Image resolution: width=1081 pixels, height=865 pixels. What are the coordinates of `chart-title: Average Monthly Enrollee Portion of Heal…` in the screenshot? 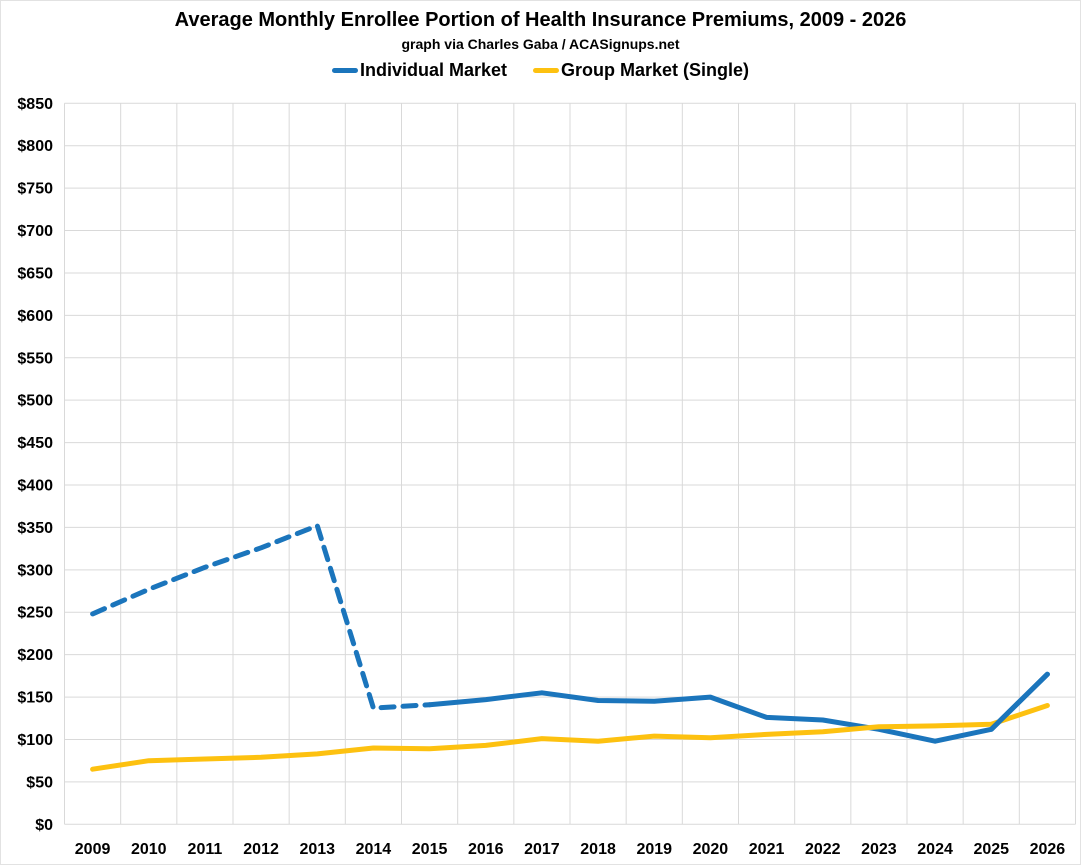 It's located at (540, 20).